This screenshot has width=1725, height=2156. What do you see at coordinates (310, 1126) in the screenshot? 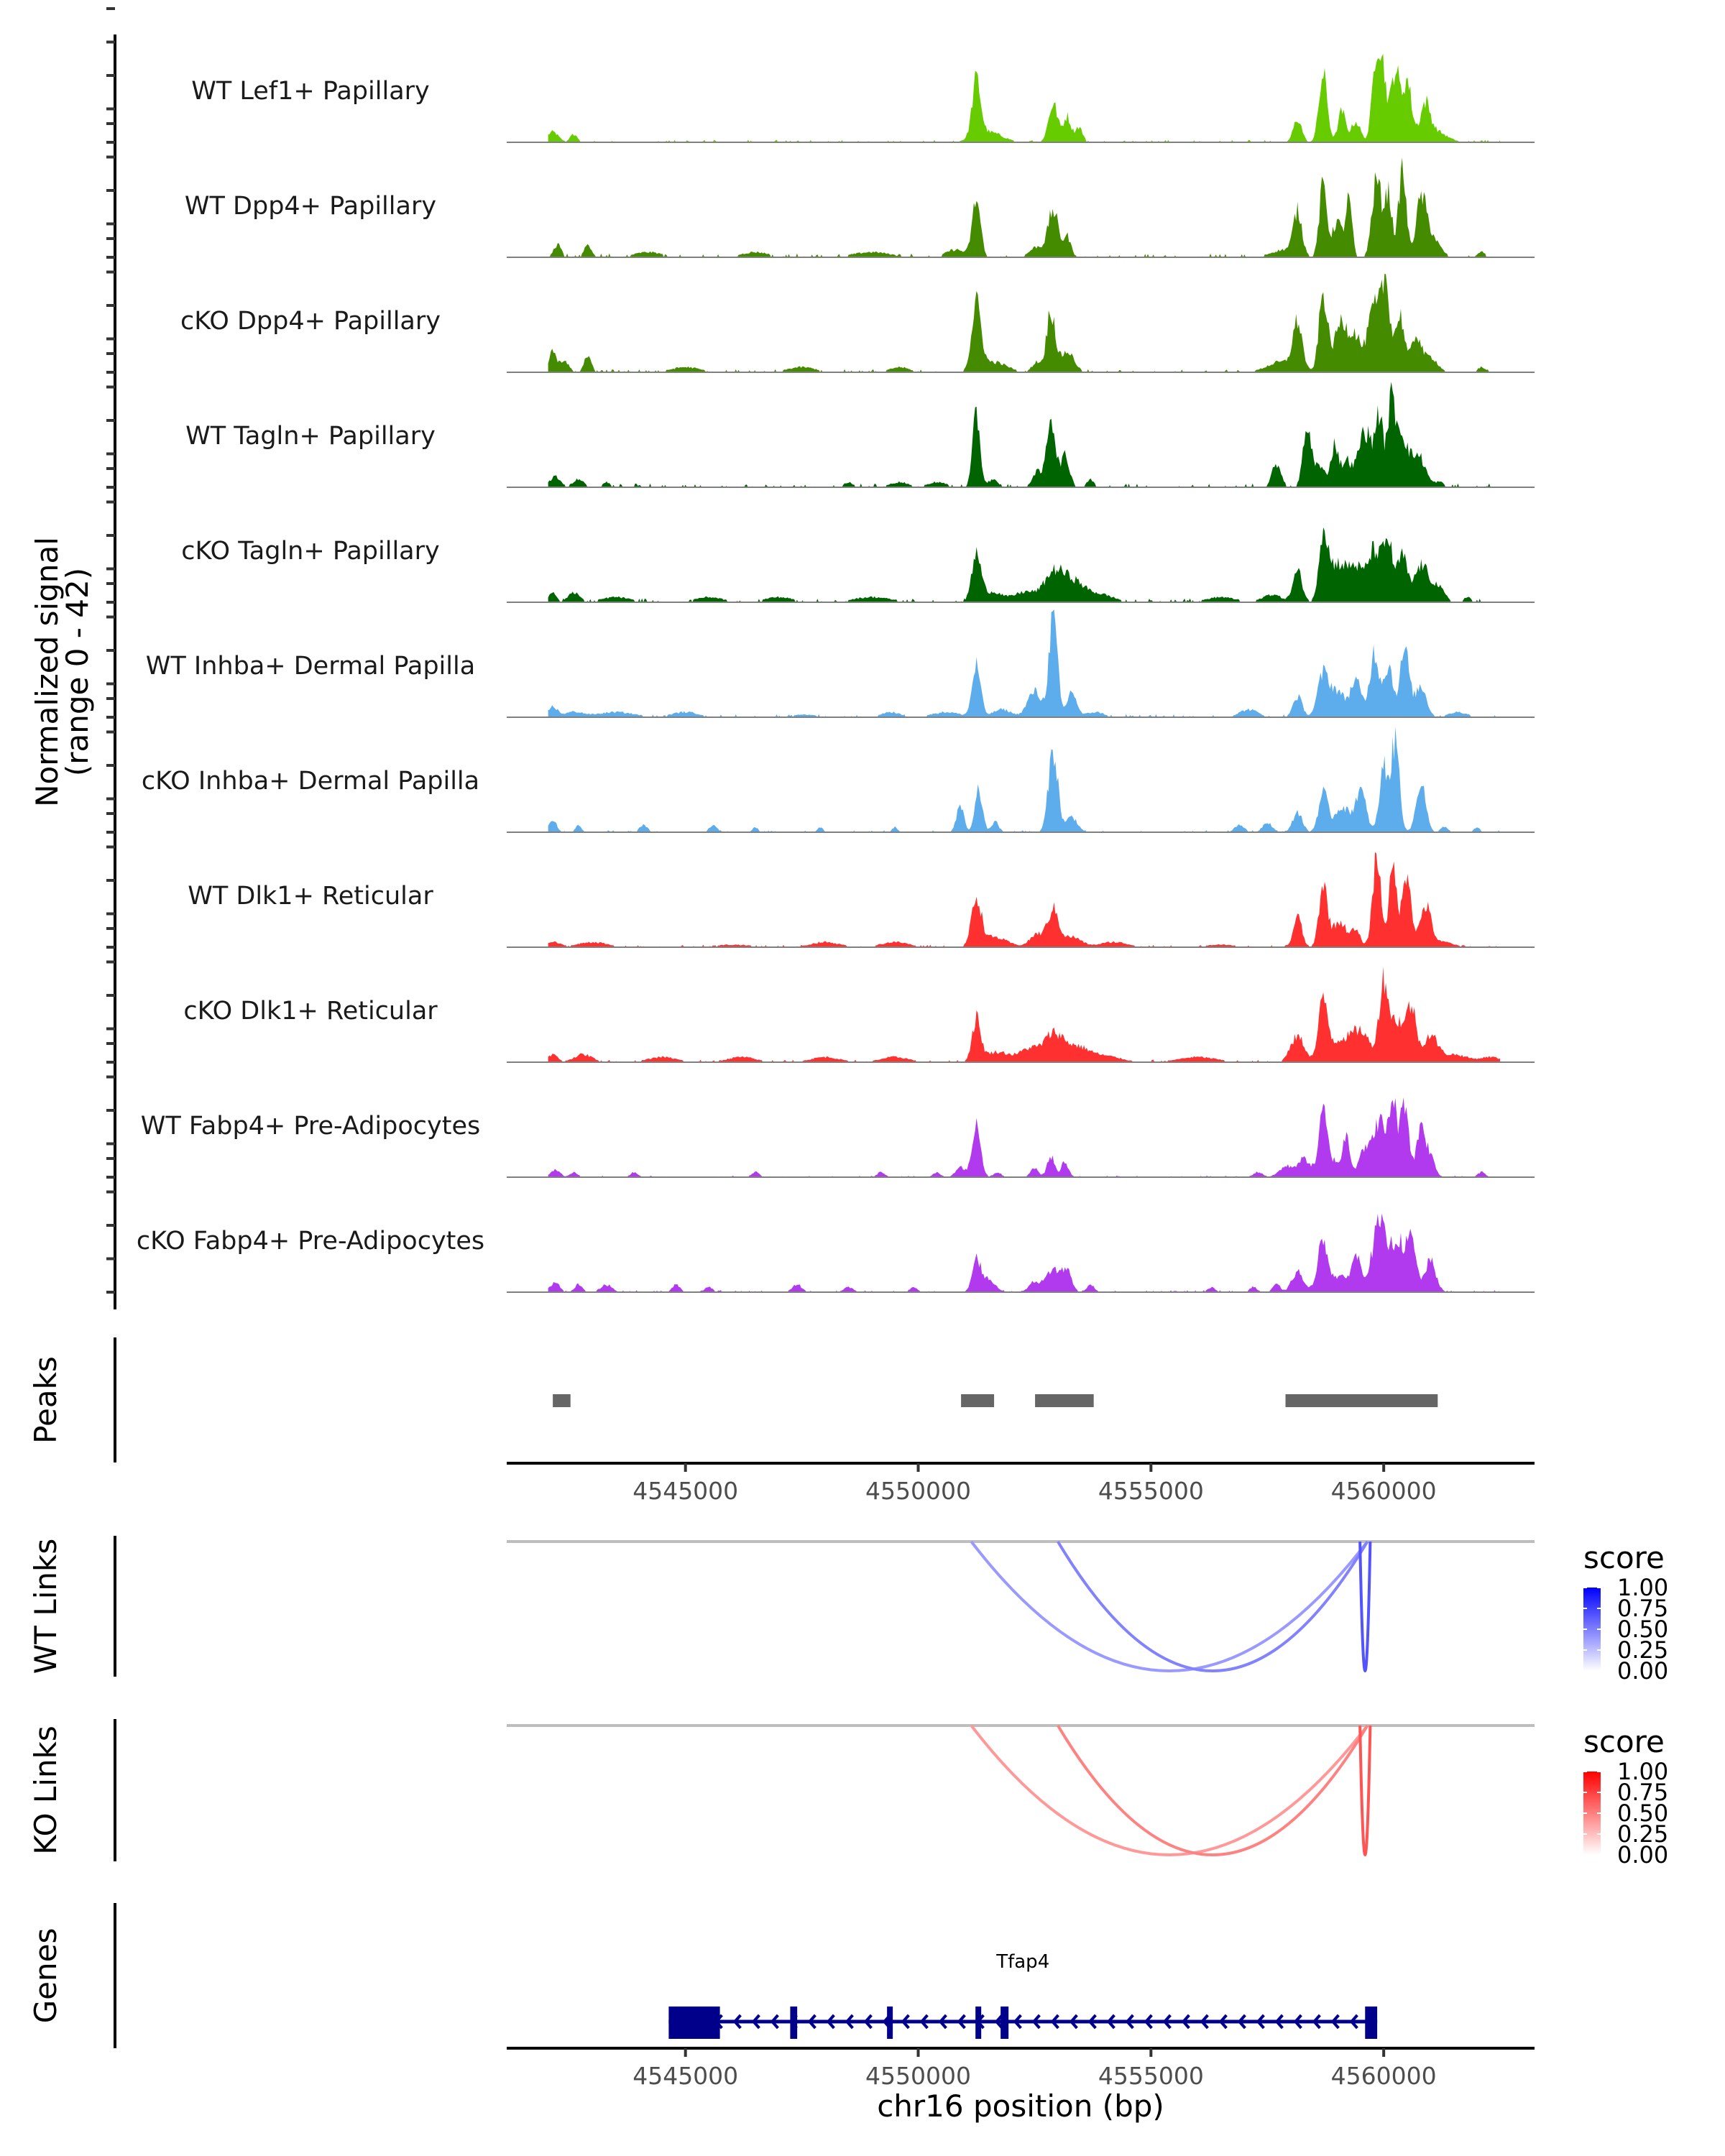
I see `track-label: WT Fabp4+ Pre-Adipocytes` at bounding box center [310, 1126].